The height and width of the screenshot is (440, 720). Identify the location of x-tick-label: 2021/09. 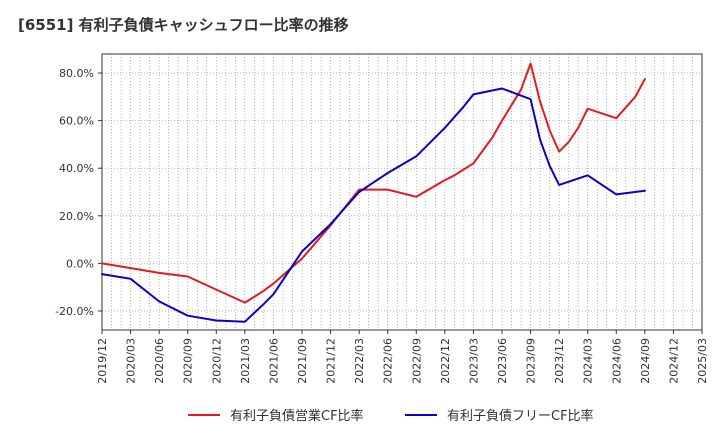
(302, 361).